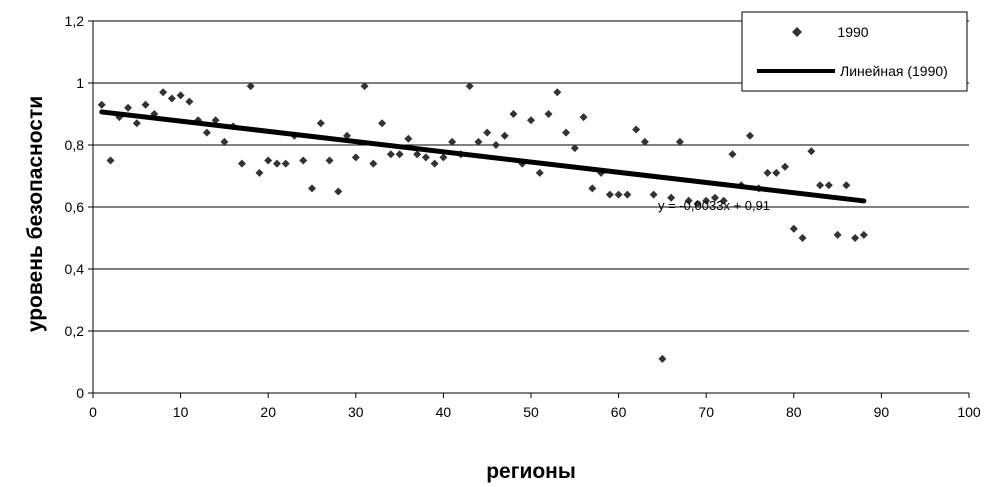  What do you see at coordinates (797, 32) in the screenshot?
I see `legend-marker-1990` at bounding box center [797, 32].